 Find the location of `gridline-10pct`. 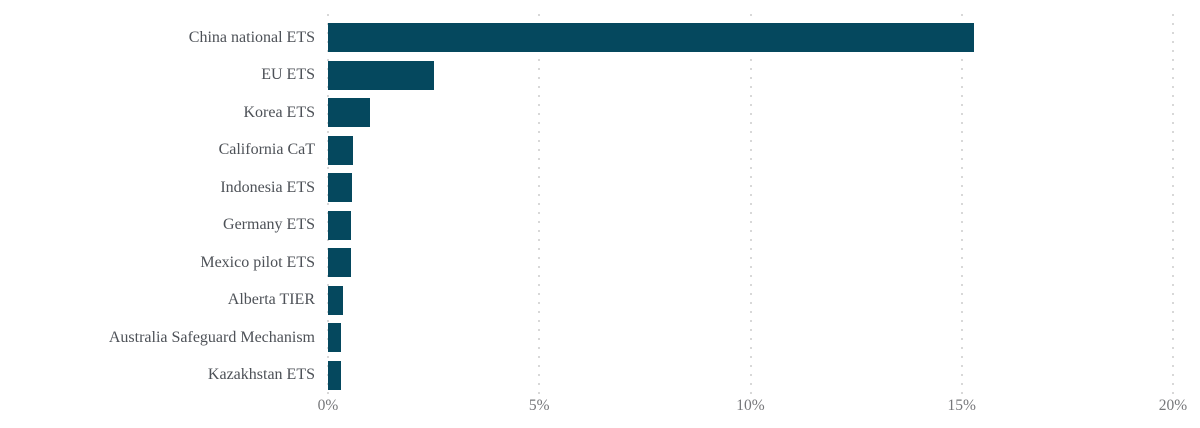

gridline-10pct is located at coordinates (750, 204).